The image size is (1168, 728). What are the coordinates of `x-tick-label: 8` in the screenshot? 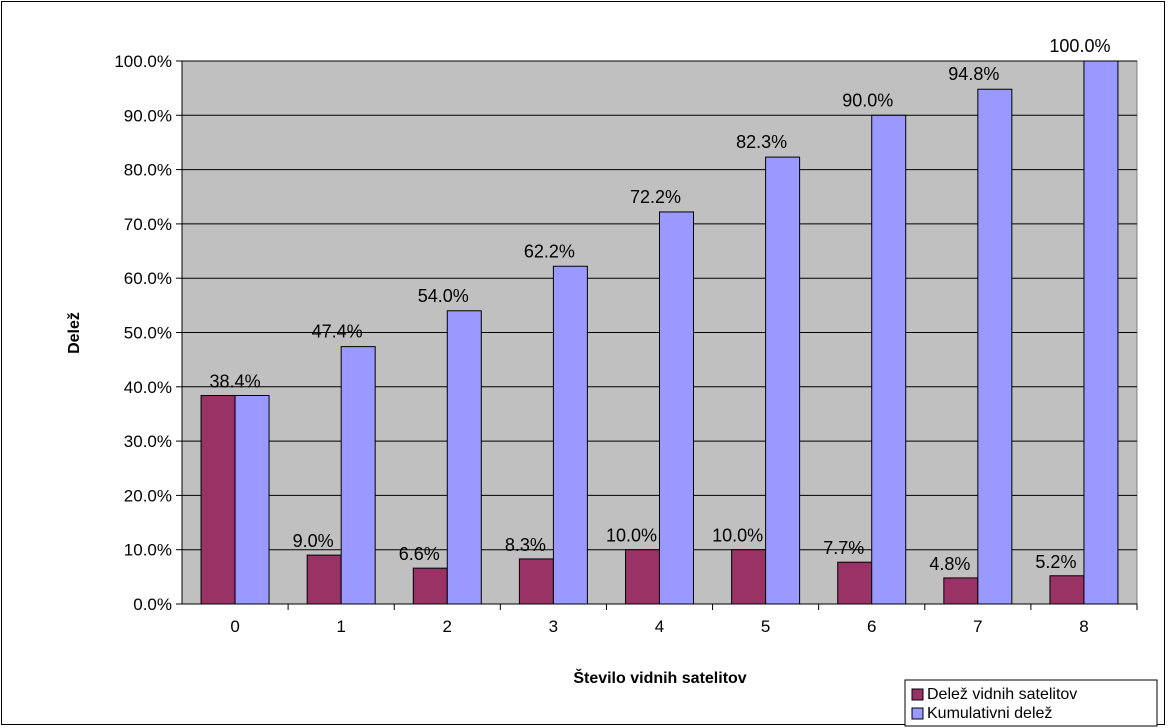 It's located at (1083, 626).